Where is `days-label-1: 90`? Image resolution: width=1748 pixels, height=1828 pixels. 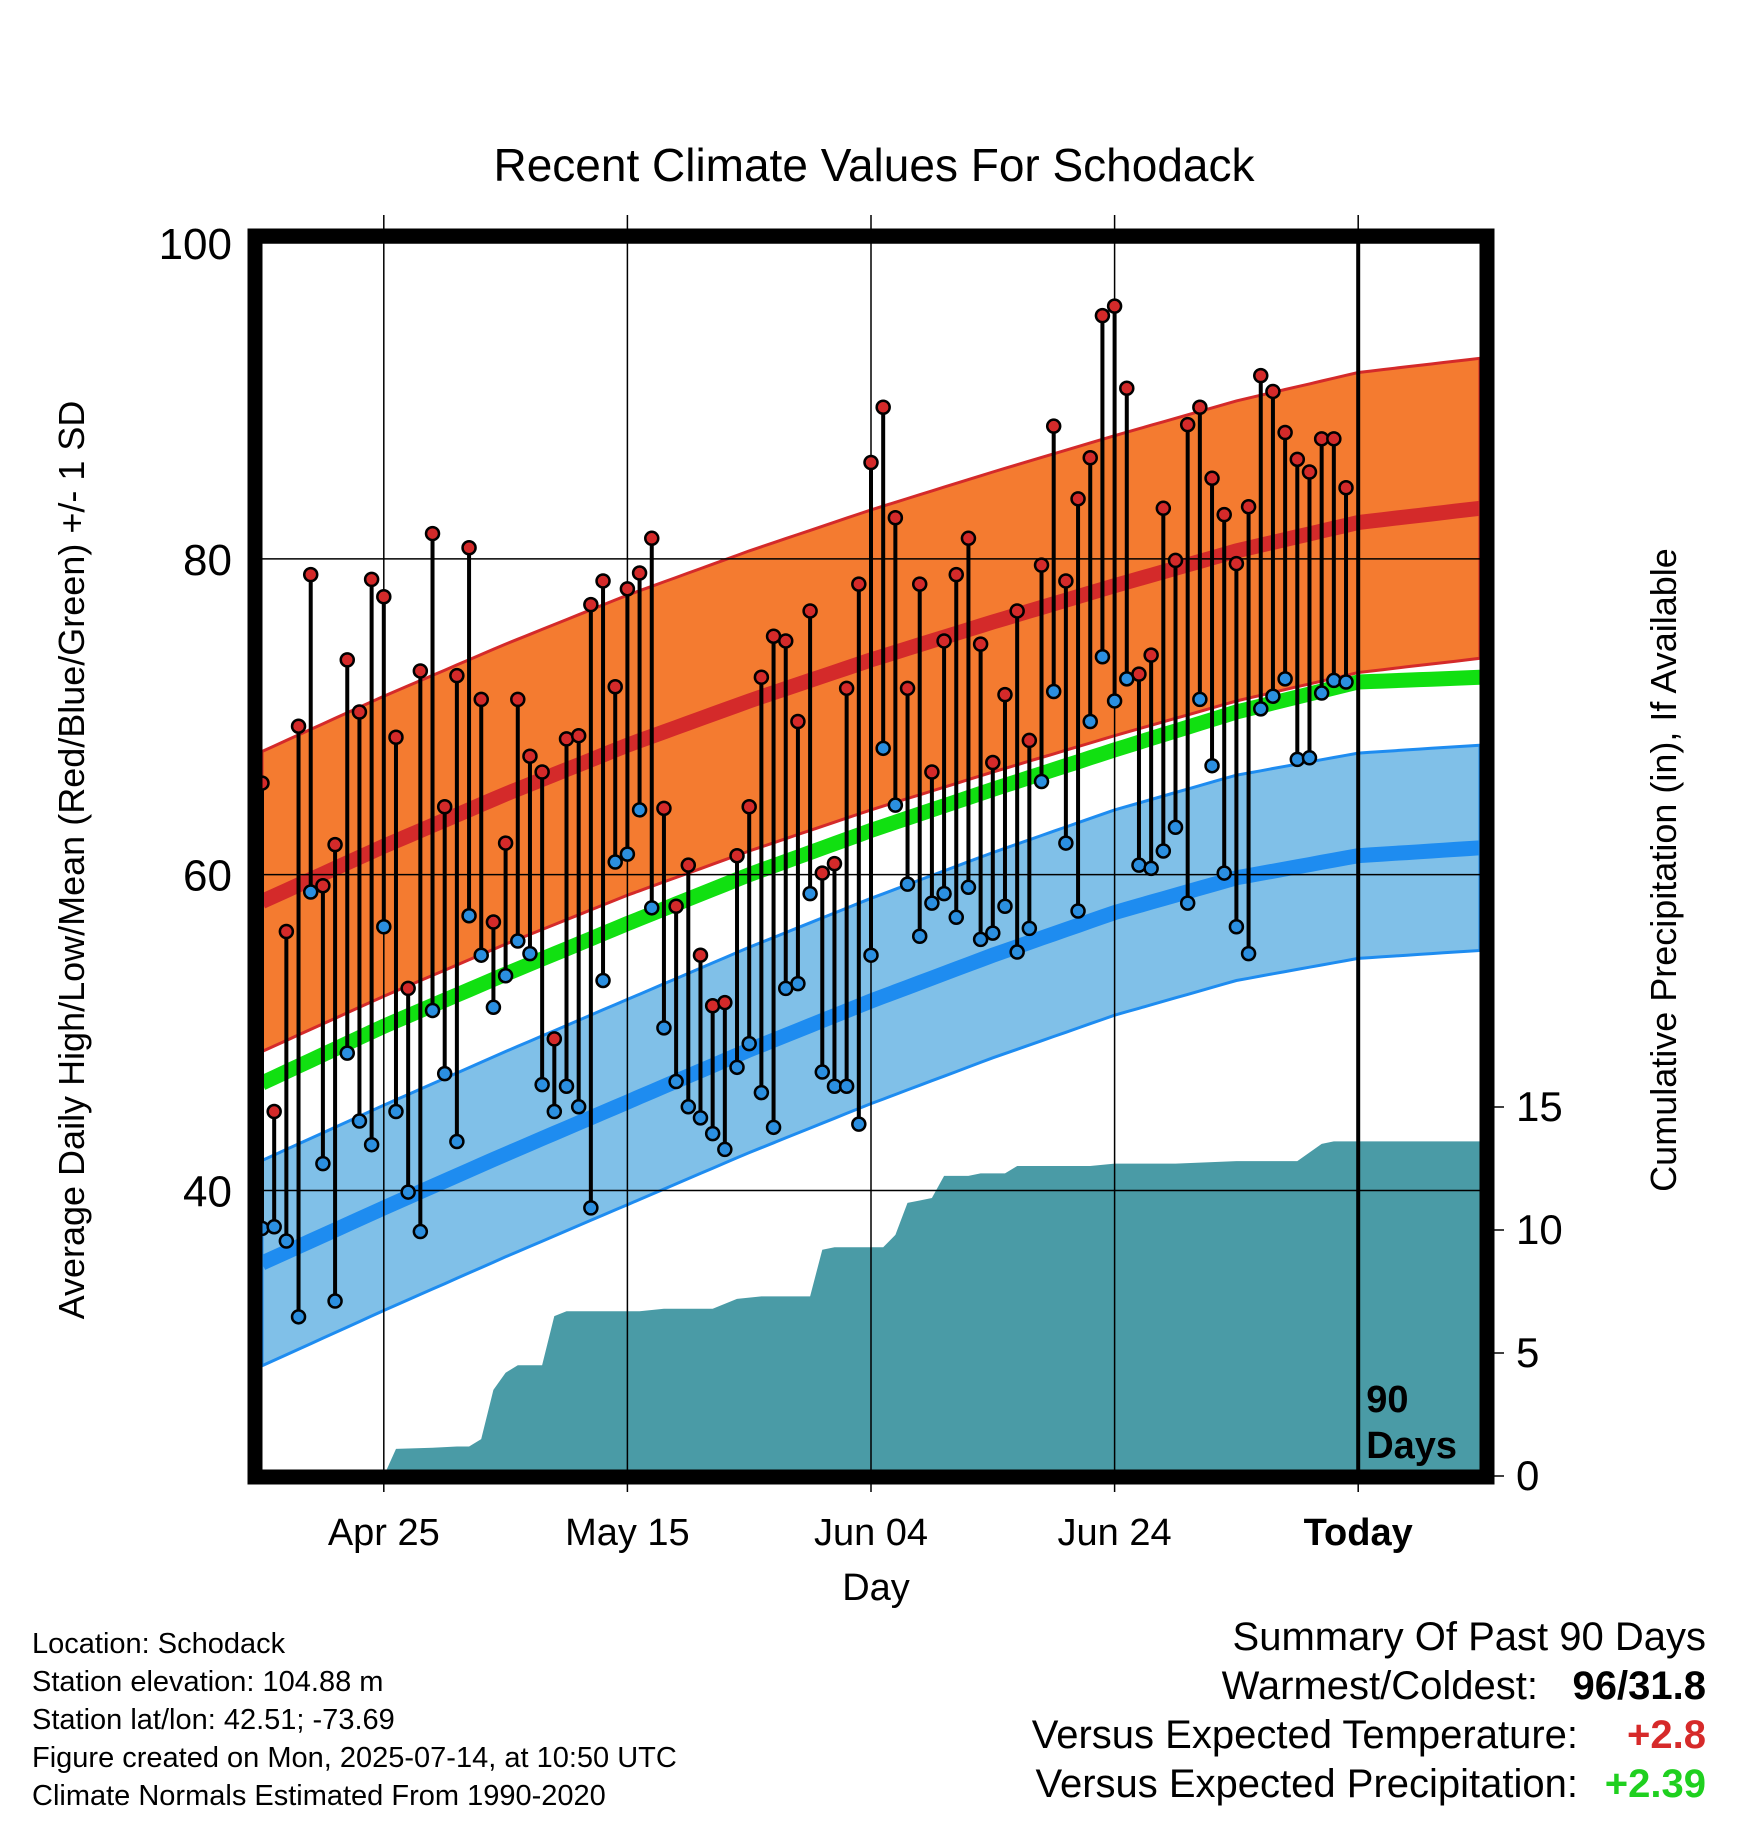 days-label-1: 90 is located at coordinates (1387, 1400).